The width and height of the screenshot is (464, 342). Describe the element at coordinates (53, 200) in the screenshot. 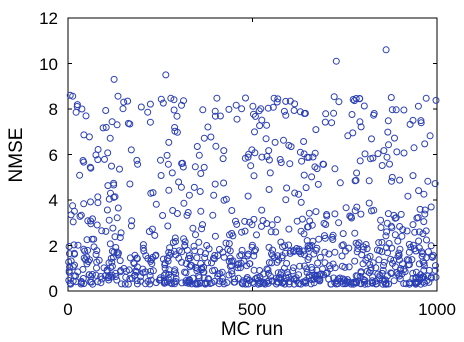

I see `y-tick-label-4: 4` at that location.